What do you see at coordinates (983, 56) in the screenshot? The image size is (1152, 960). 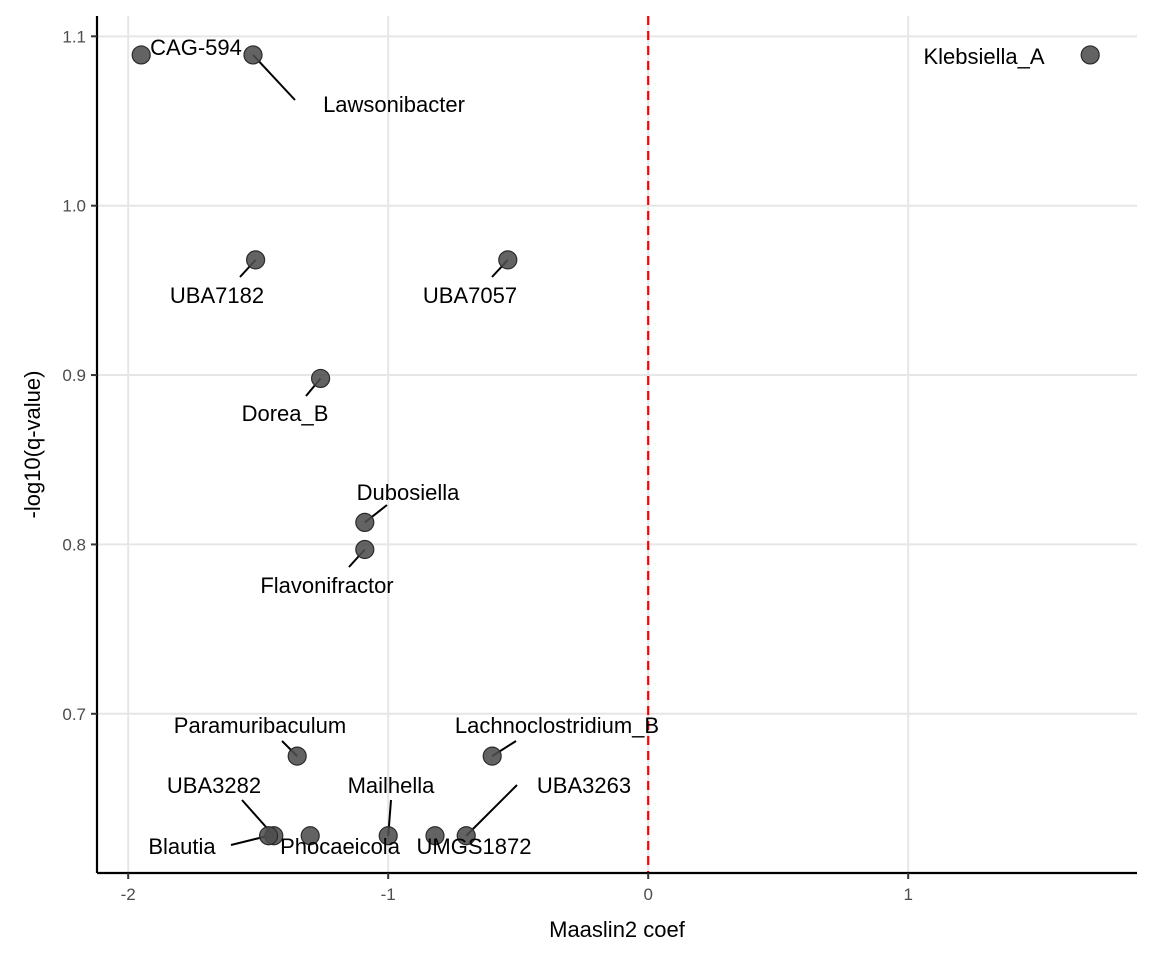 I see `point-label: Klebsiella_A` at bounding box center [983, 56].